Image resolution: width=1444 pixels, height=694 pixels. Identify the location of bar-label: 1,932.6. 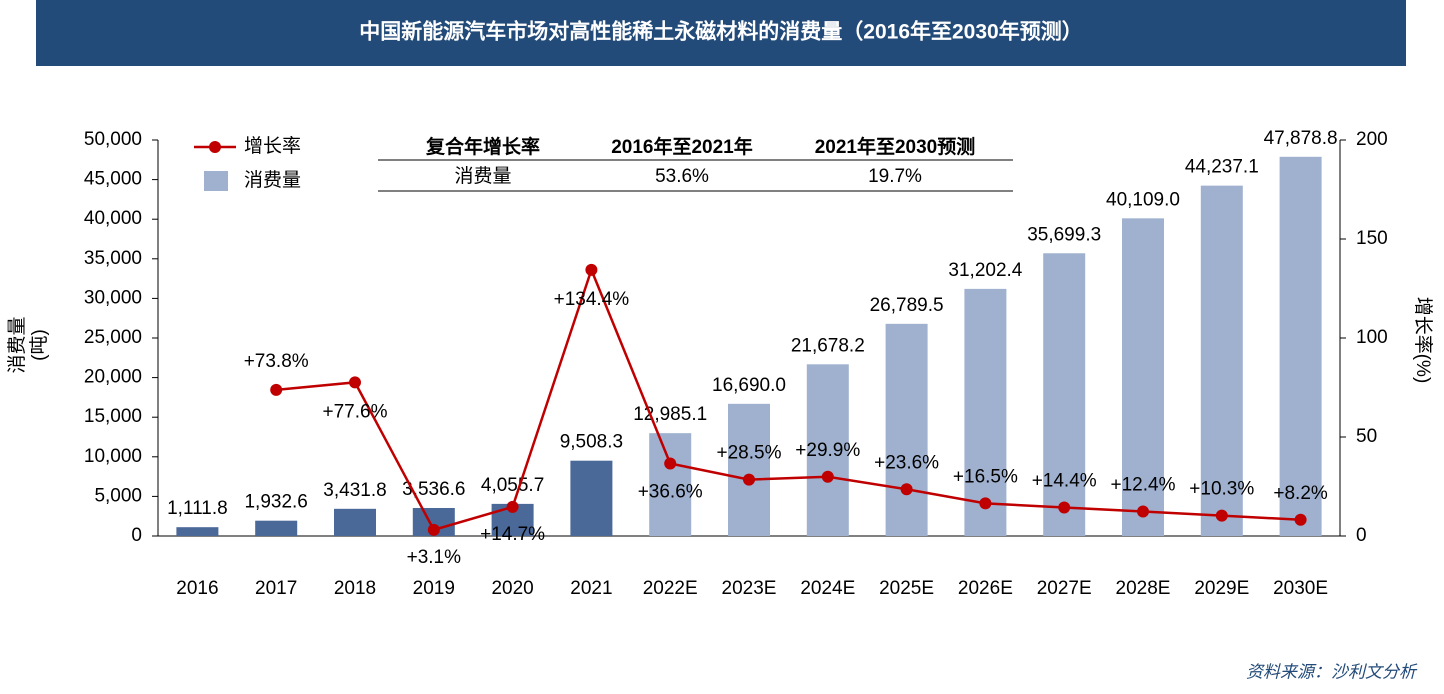
(275, 502).